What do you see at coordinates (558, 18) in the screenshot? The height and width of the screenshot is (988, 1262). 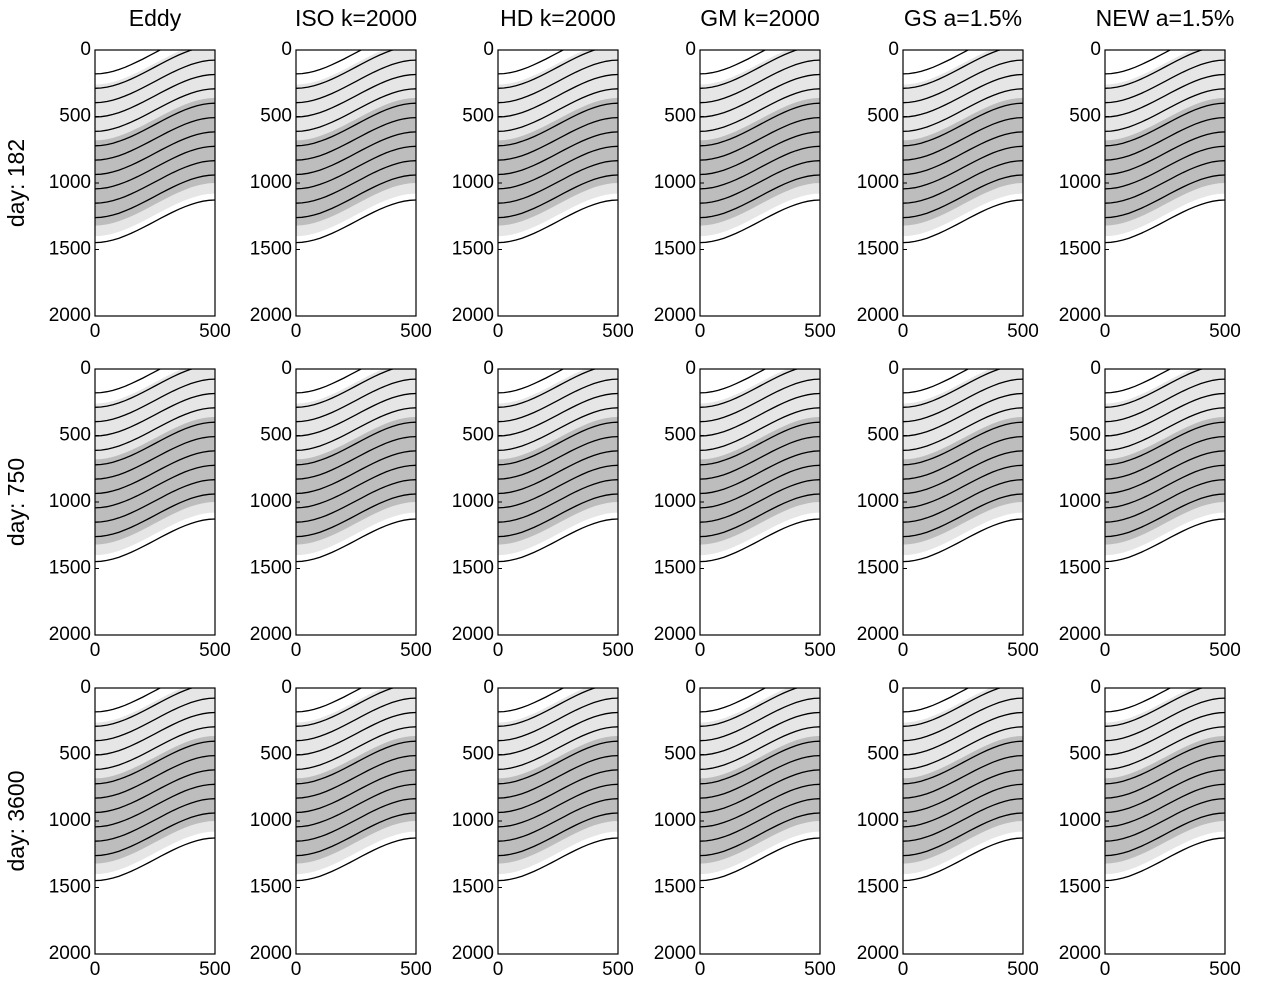 I see `column-title: HD k=2000` at bounding box center [558, 18].